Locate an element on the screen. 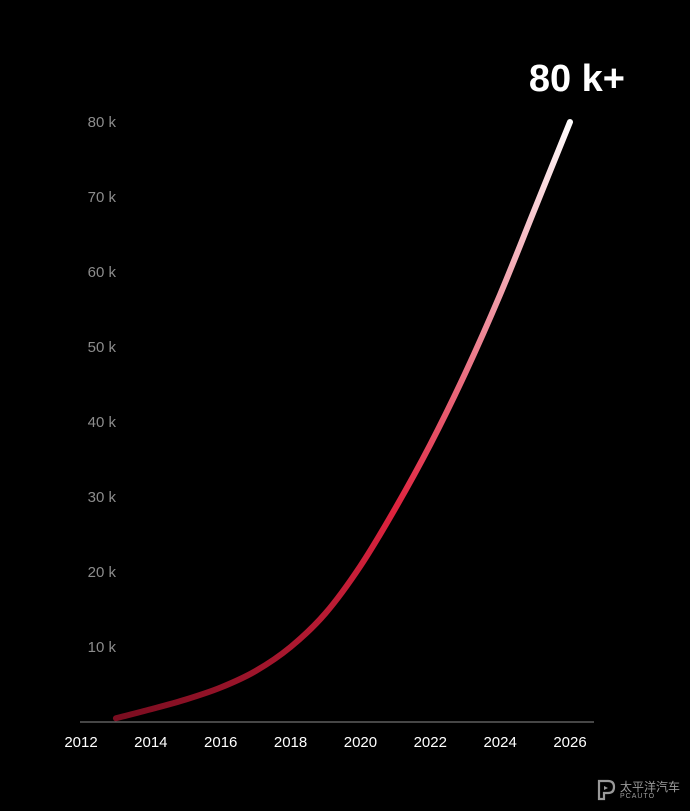 The width and height of the screenshot is (690, 811). y-tick-label: 70 k is located at coordinates (102, 197).